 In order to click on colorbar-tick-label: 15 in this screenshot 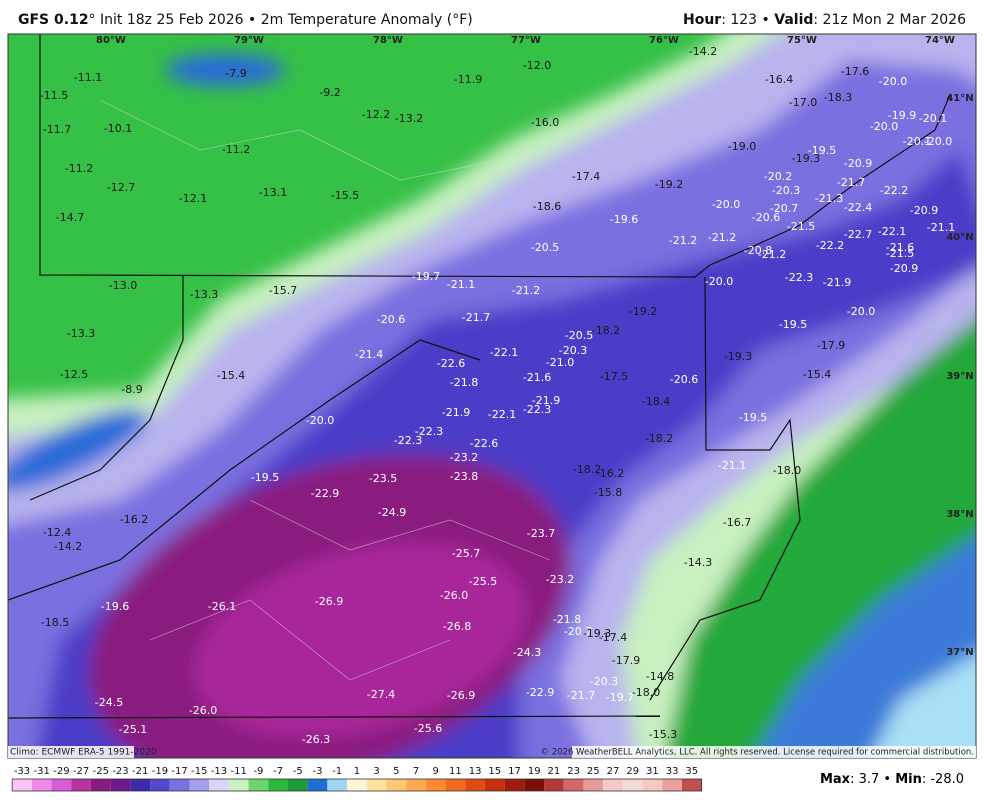, I will do `click(494, 771)`.